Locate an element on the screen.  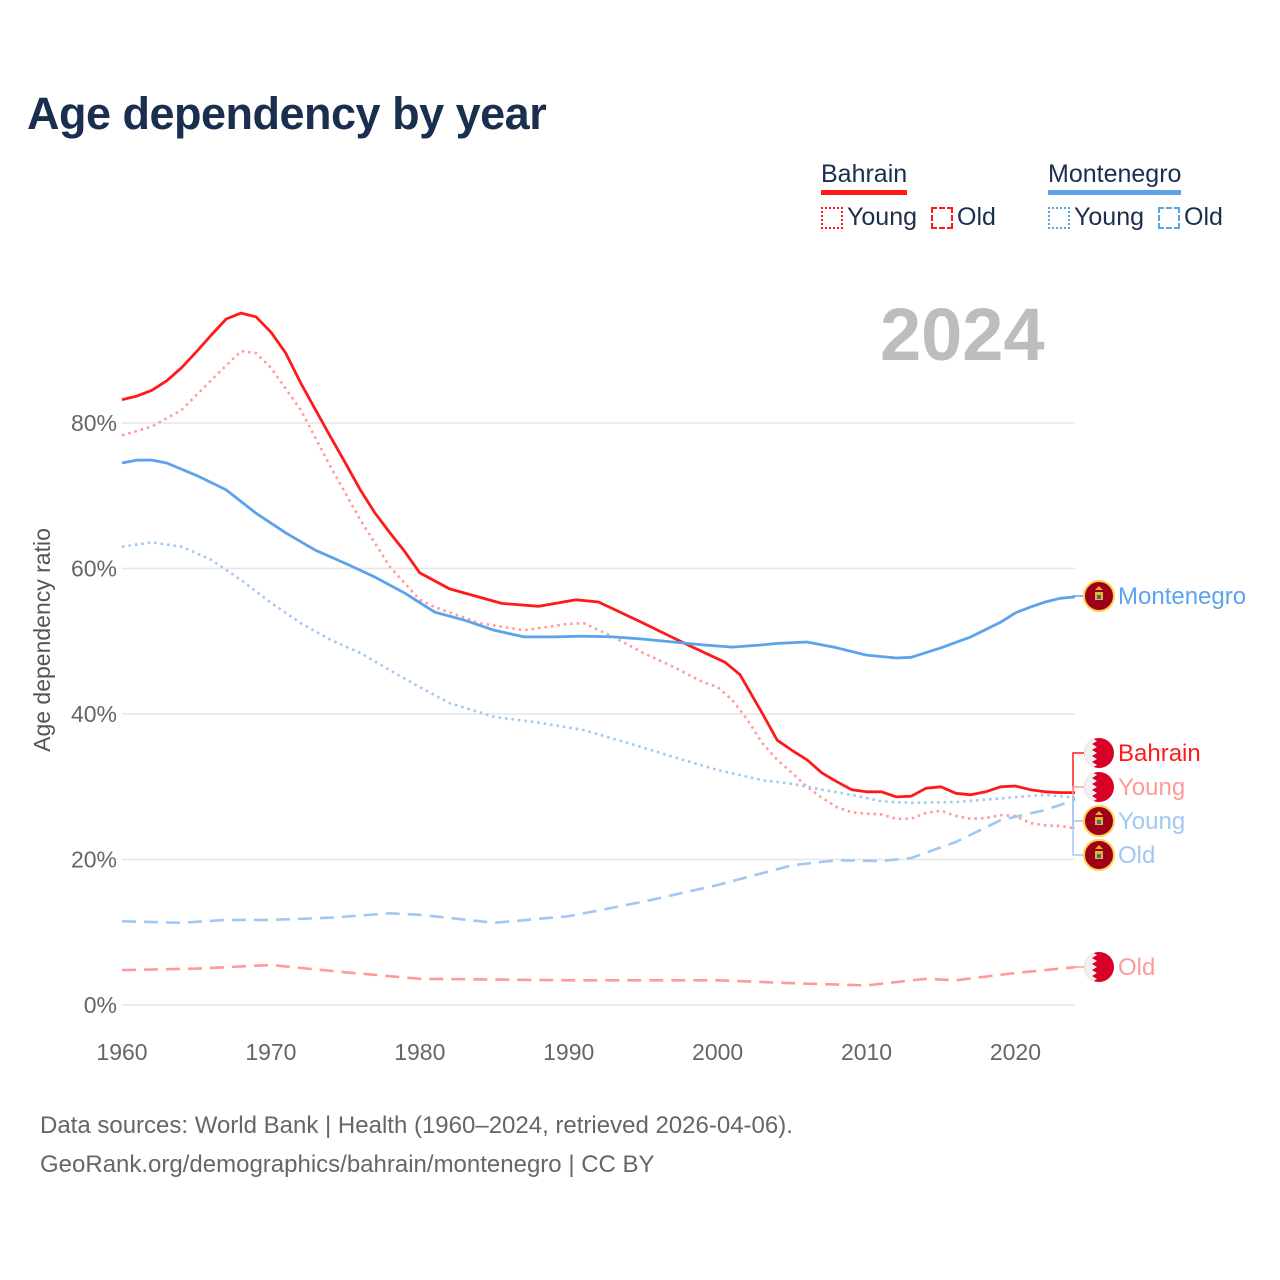
y-tick-label: 40% is located at coordinates (94, 714).